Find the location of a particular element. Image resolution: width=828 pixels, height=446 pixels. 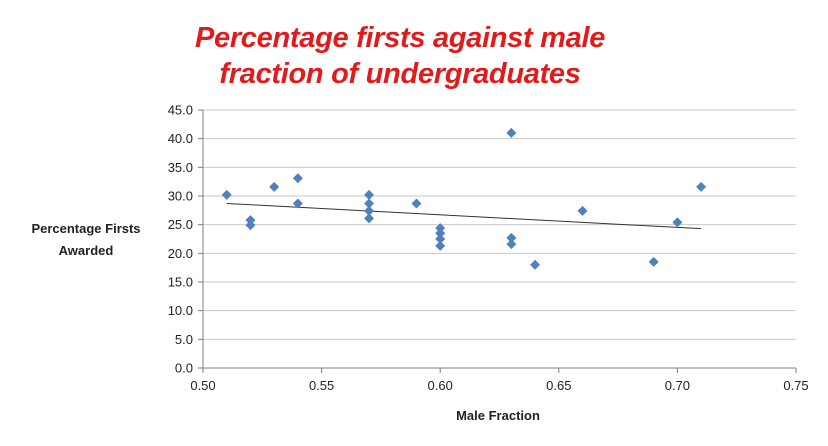

y-tick-label: 45.0 is located at coordinates (180, 110).